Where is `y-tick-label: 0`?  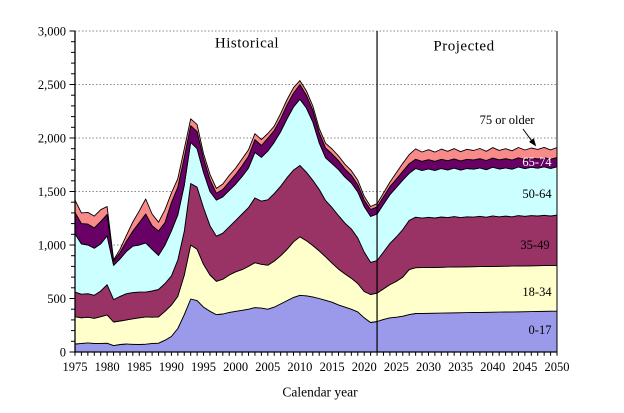 y-tick-label: 0 is located at coordinates (63, 352).